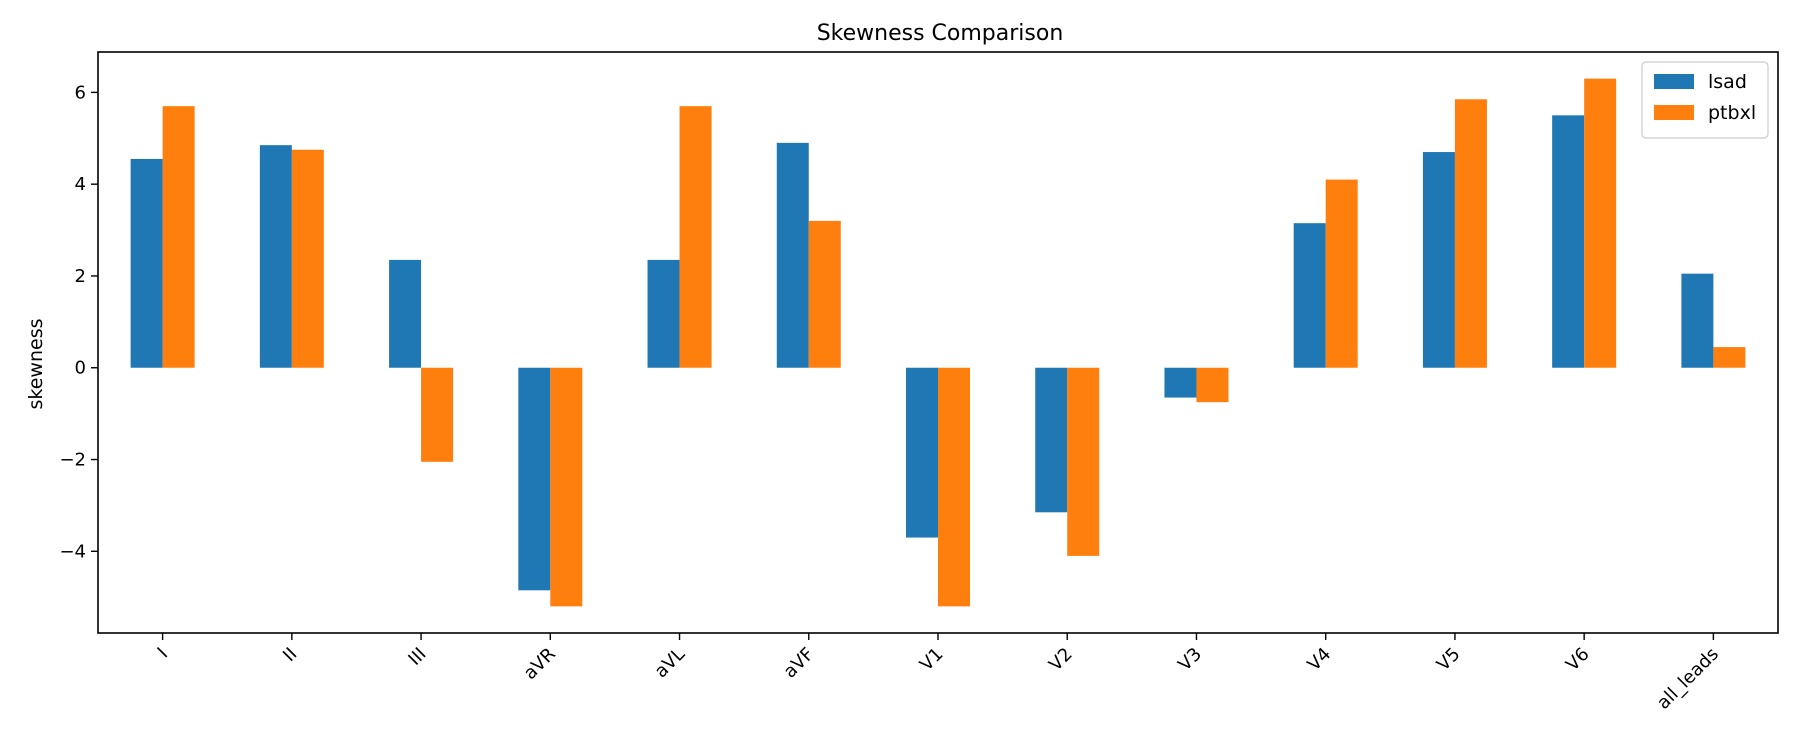  What do you see at coordinates (405, 313) in the screenshot?
I see `bar-lsad-III` at bounding box center [405, 313].